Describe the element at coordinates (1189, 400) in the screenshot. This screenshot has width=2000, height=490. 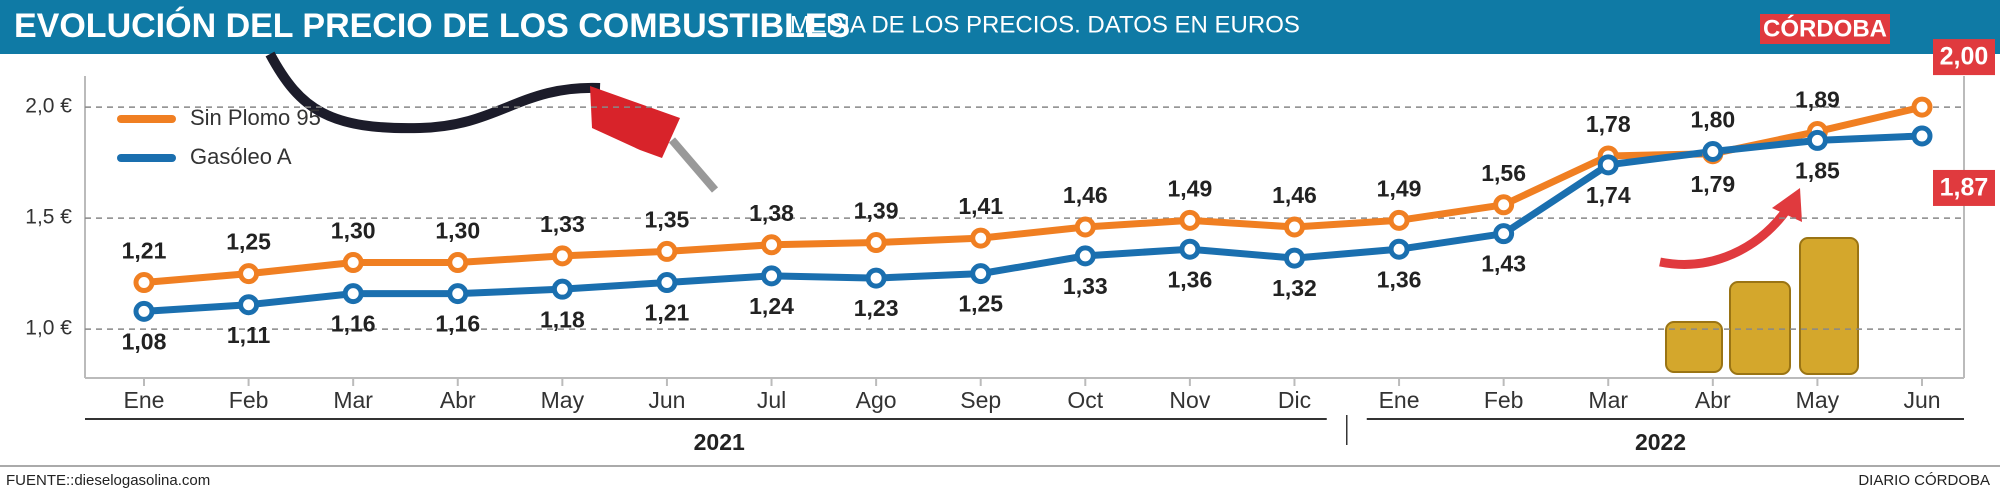
I see `x-tick-label: Nov` at that location.